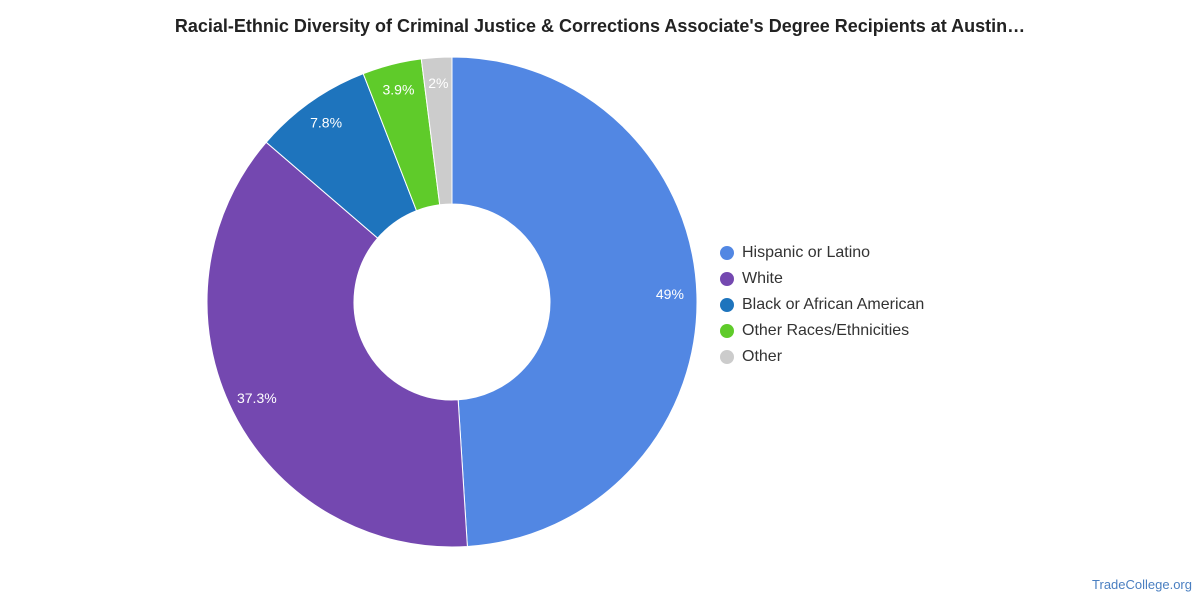 Image resolution: width=1200 pixels, height=600 pixels. What do you see at coordinates (822, 279) in the screenshot?
I see `legend-item-1: White` at bounding box center [822, 279].